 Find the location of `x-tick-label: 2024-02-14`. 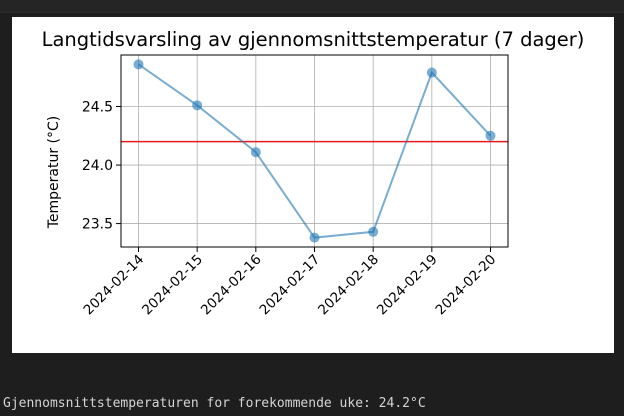

x-tick-label: 2024-02-14 is located at coordinates (114, 285).